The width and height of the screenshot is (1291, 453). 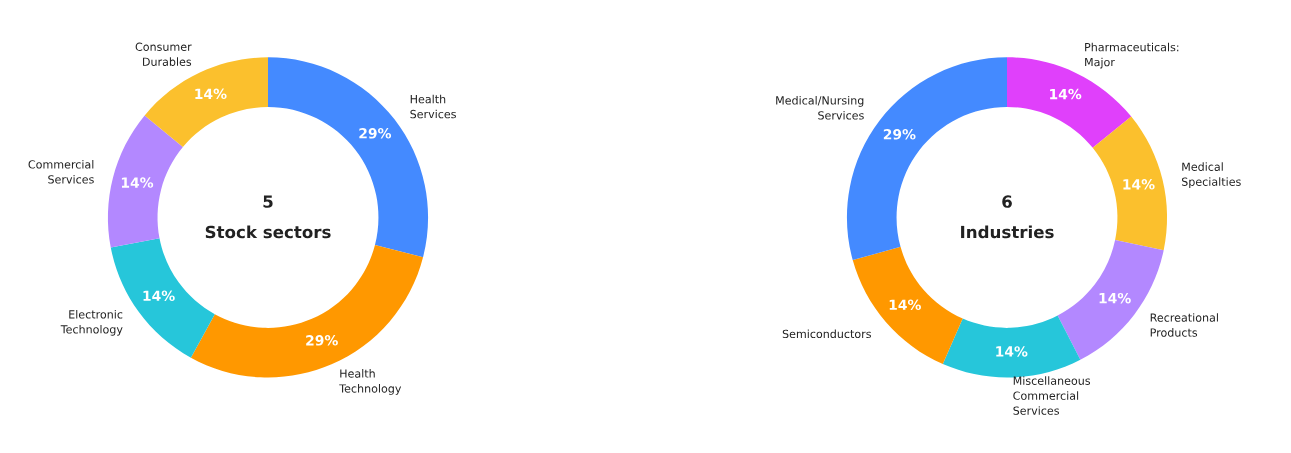 What do you see at coordinates (61, 171) in the screenshot?
I see `slice-label: Commercial Services` at bounding box center [61, 171].